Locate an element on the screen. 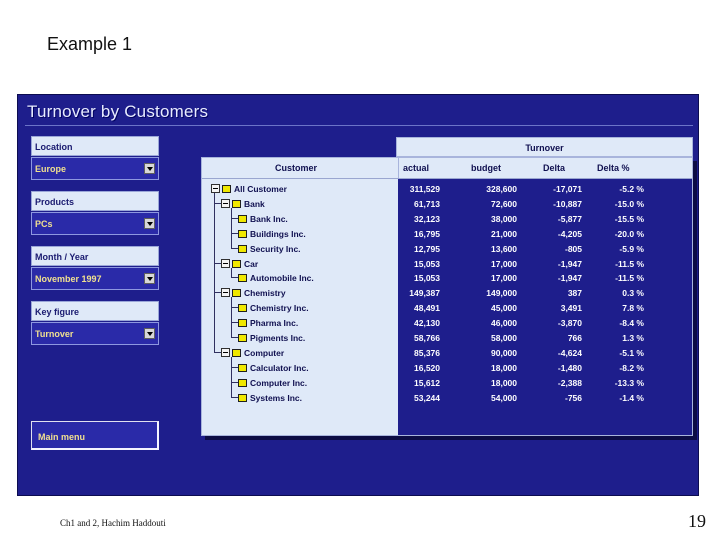 This screenshot has width=720, height=540. key-figure-dropdown-arrow-icon is located at coordinates (149, 333).